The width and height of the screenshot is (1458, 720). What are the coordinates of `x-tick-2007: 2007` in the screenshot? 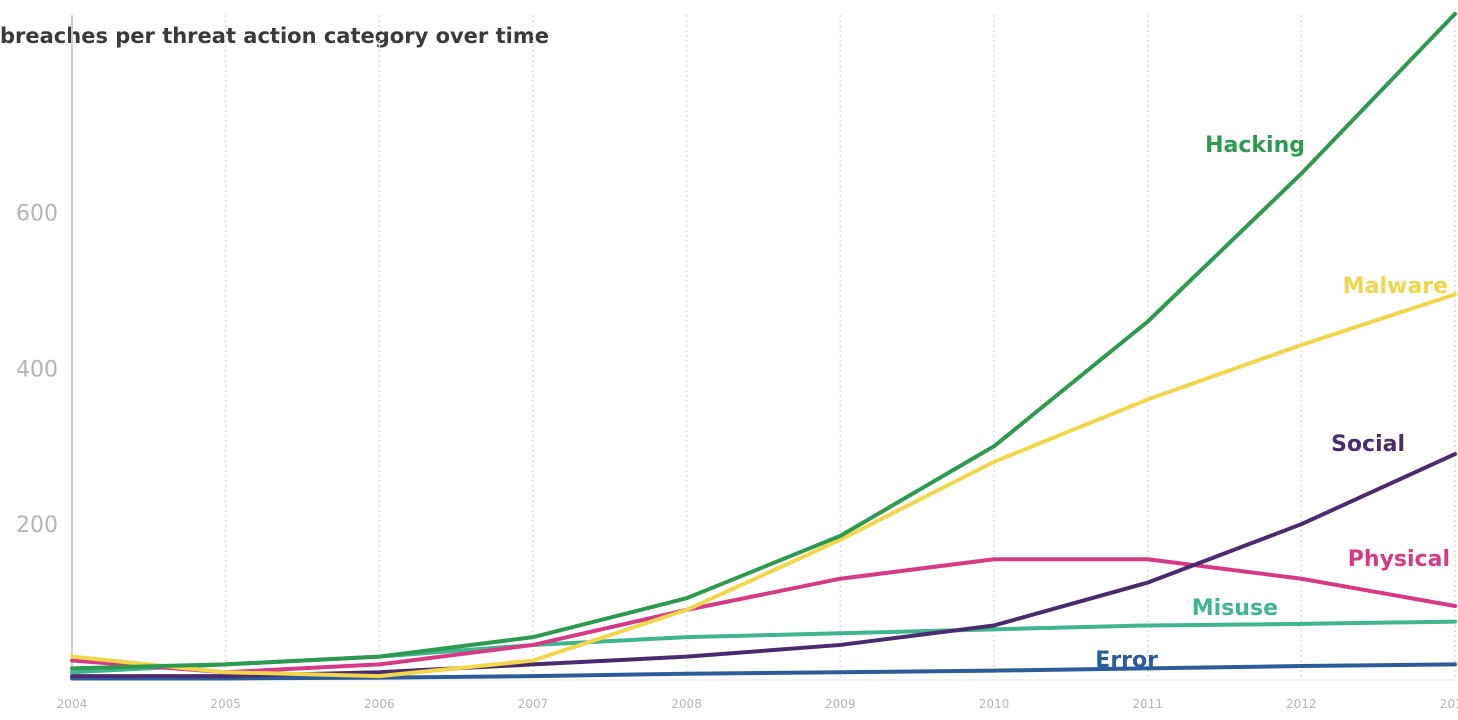 It's located at (533, 704).